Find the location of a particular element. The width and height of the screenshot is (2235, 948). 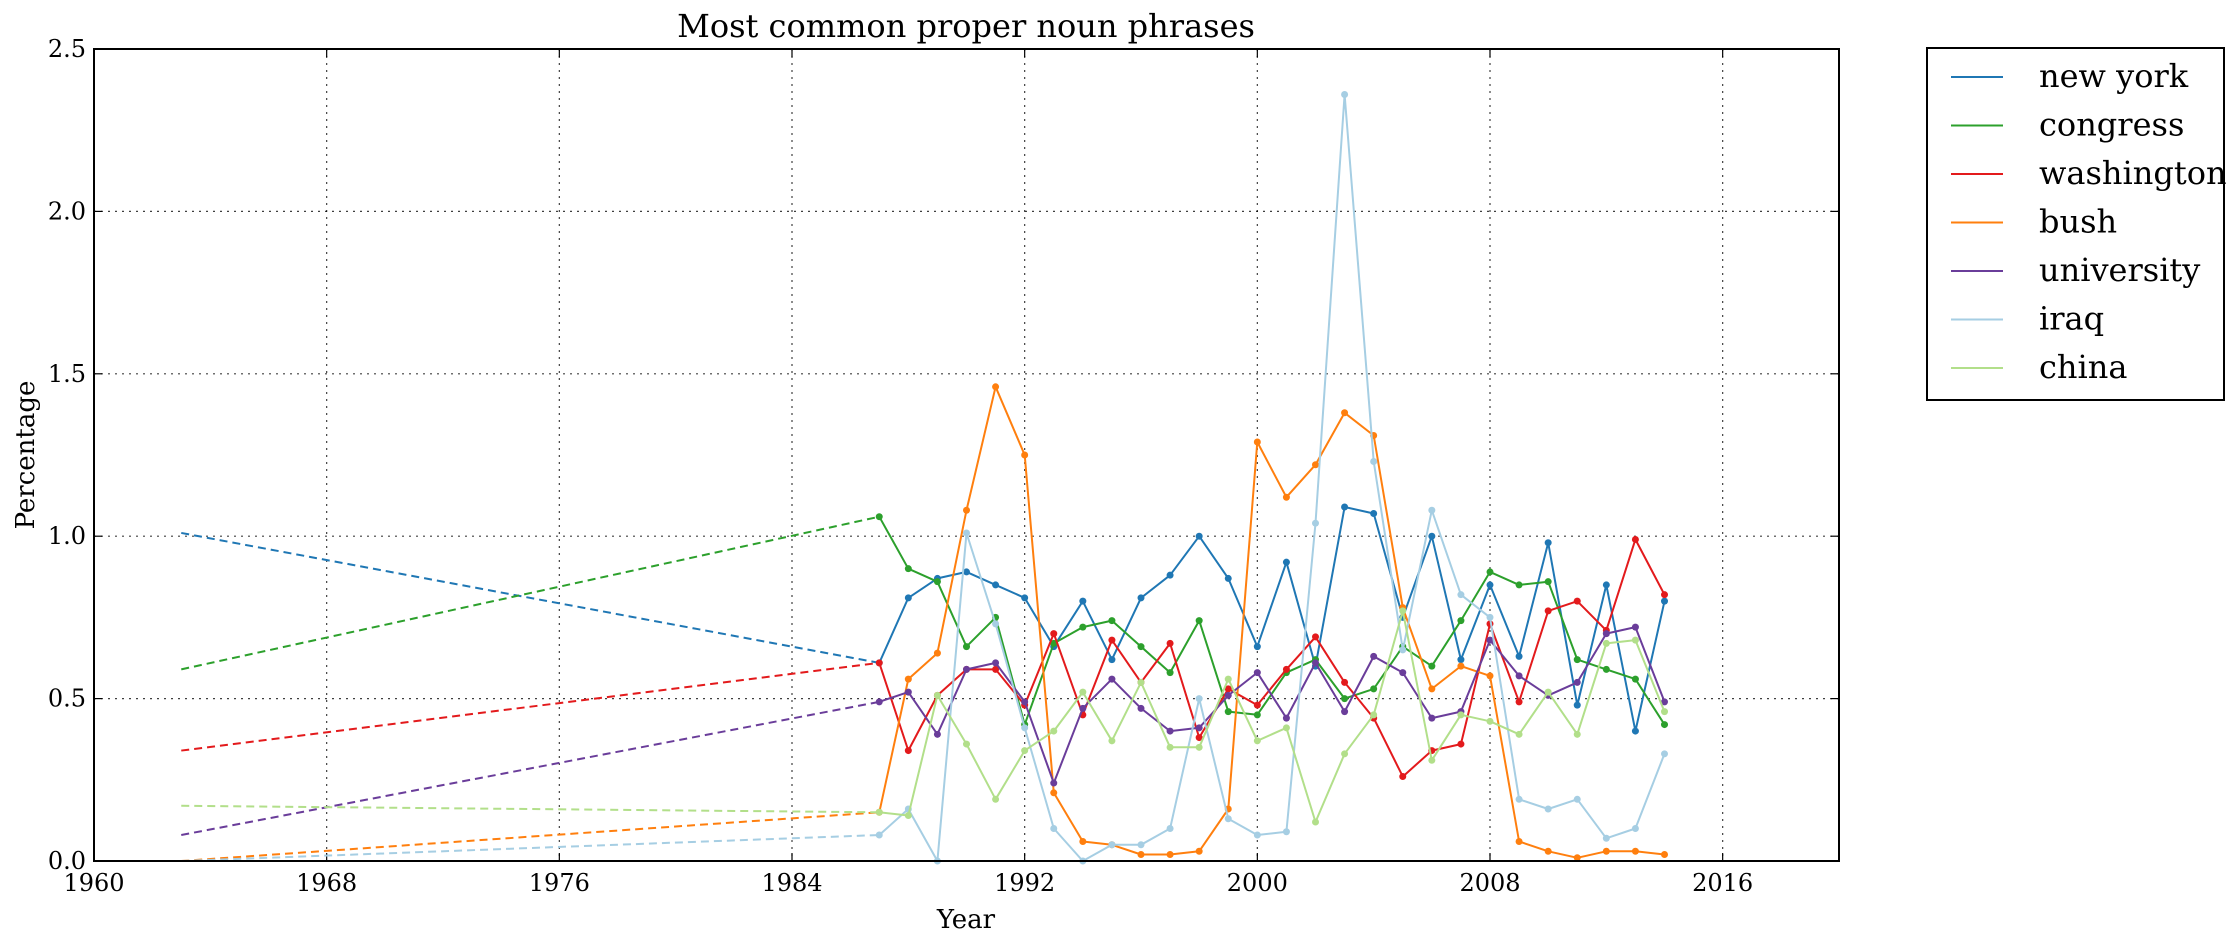

y-tick-label: 1.5 is located at coordinates (67, 374).